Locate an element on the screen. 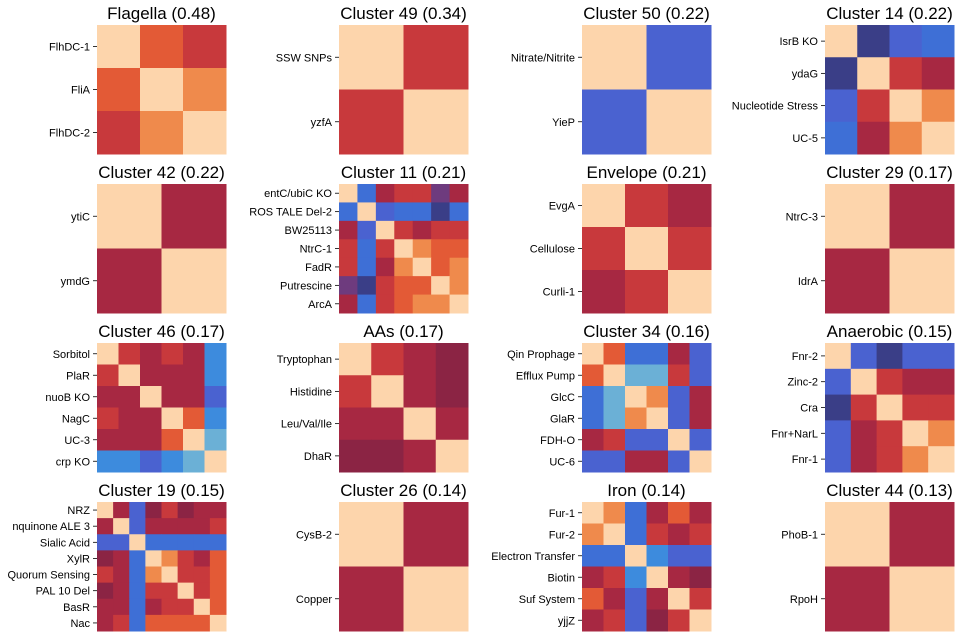 The image size is (961, 640). y-tick-label: PlaR is located at coordinates (78, 376).